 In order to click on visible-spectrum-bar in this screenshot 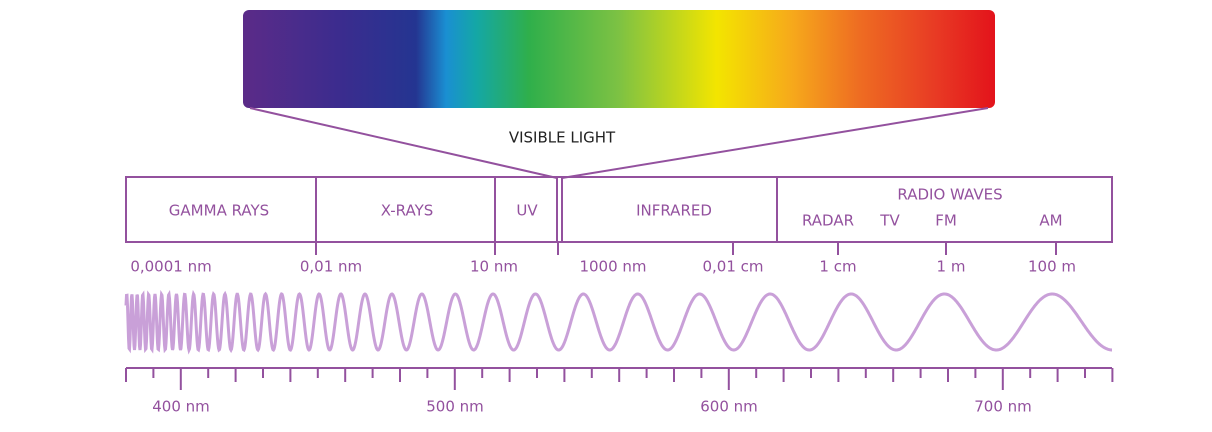, I will do `click(619, 59)`.